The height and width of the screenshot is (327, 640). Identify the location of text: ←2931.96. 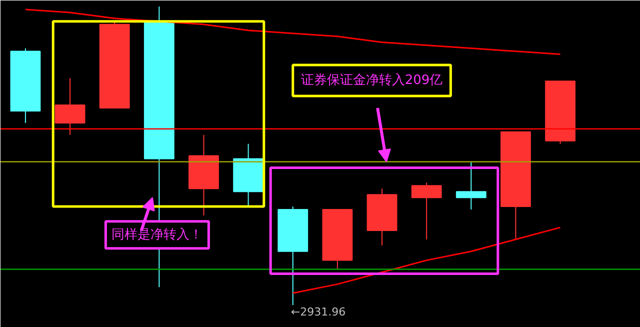
(318, 312).